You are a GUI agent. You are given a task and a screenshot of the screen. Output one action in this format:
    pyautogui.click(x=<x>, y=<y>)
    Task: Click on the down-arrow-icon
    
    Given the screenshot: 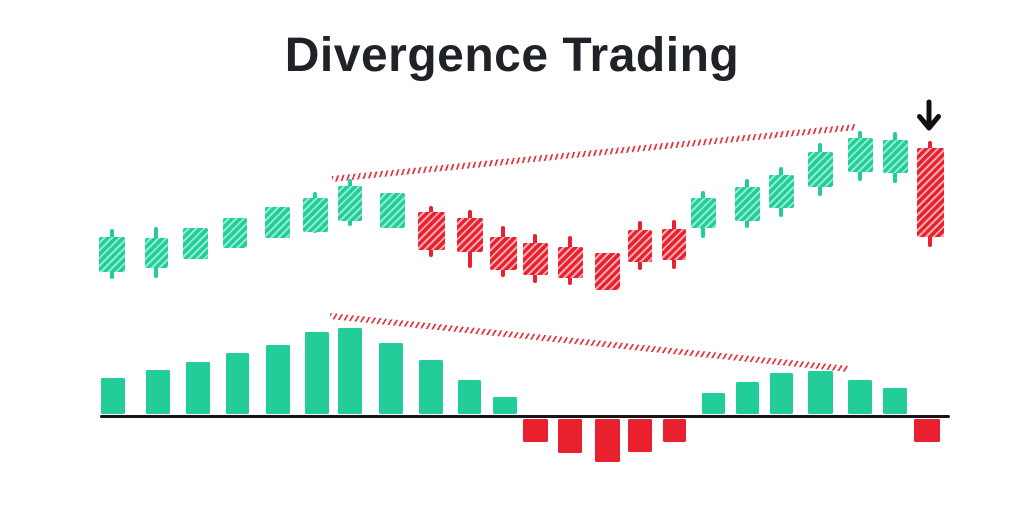 What is the action you would take?
    pyautogui.click(x=929, y=115)
    